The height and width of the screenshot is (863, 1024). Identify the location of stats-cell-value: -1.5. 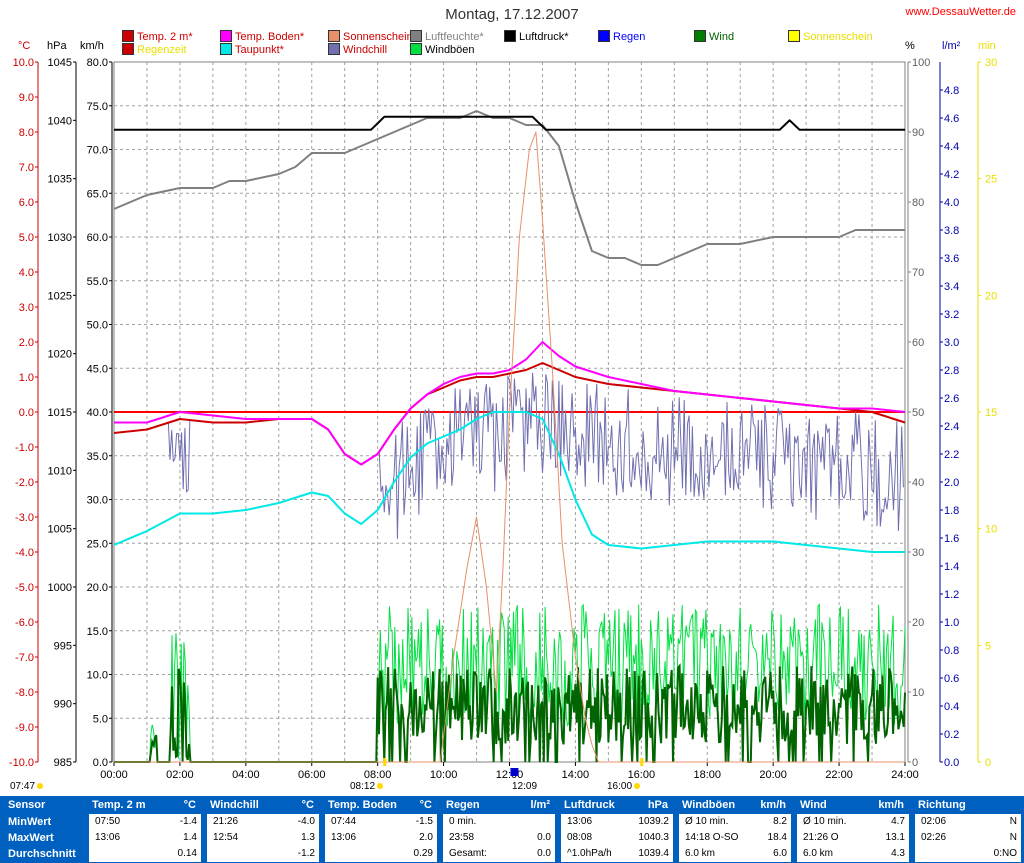
(424, 821).